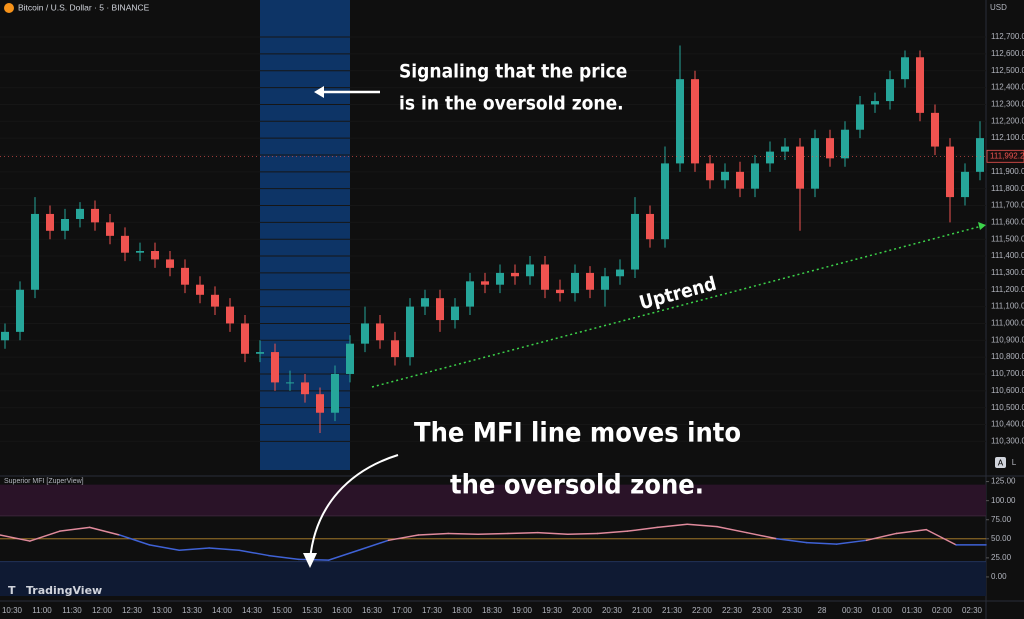 The width and height of the screenshot is (1024, 619). What do you see at coordinates (1007, 306) in the screenshot?
I see `y-tick-label: 111,100.00` at bounding box center [1007, 306].